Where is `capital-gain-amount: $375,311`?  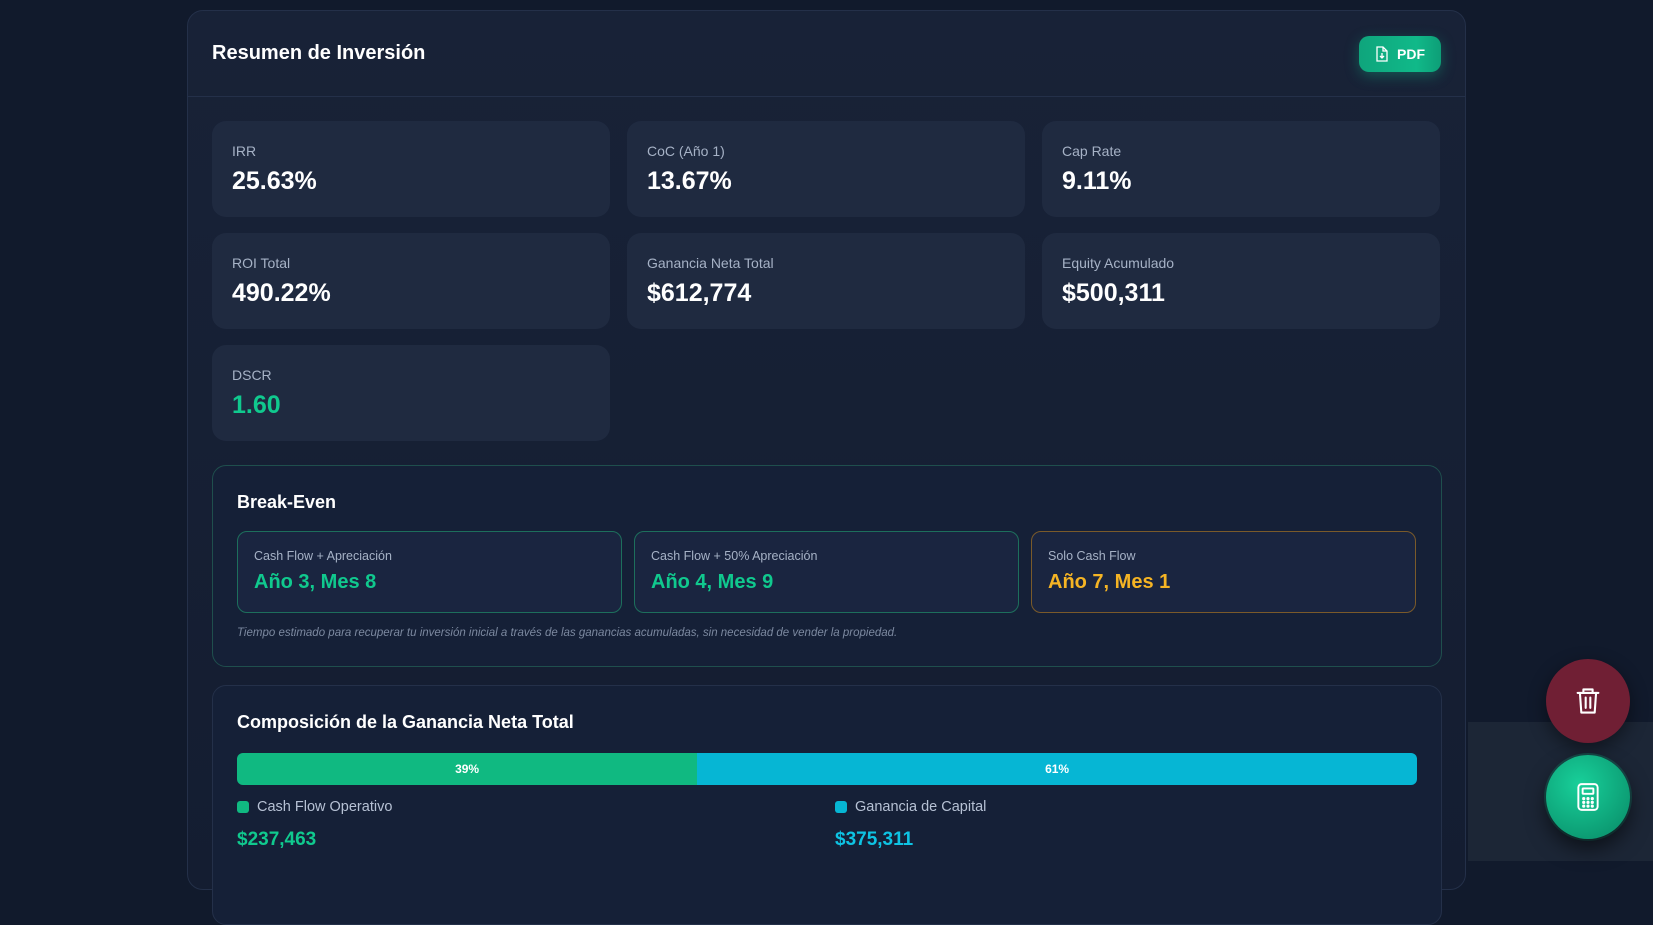
capital-gain-amount: $375,311 is located at coordinates (874, 839).